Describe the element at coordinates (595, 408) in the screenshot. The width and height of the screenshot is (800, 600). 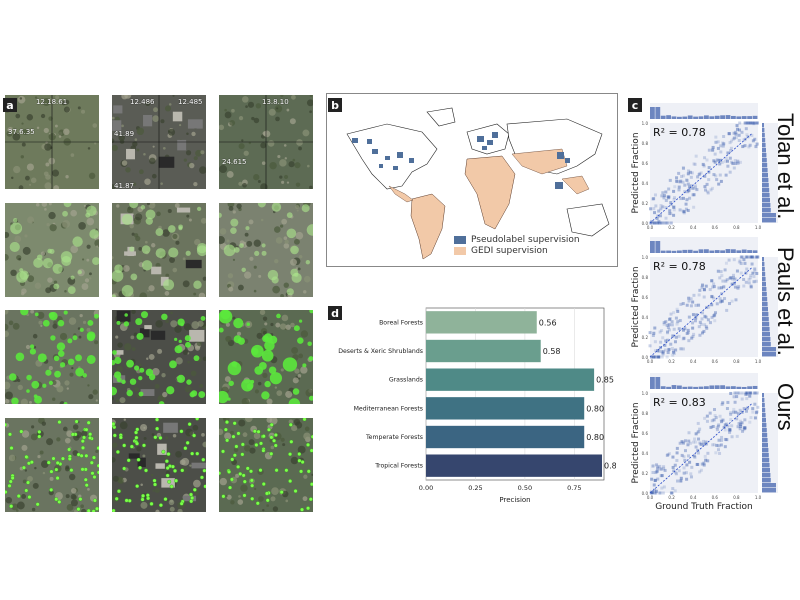
I see `value-label: 0.80` at that location.